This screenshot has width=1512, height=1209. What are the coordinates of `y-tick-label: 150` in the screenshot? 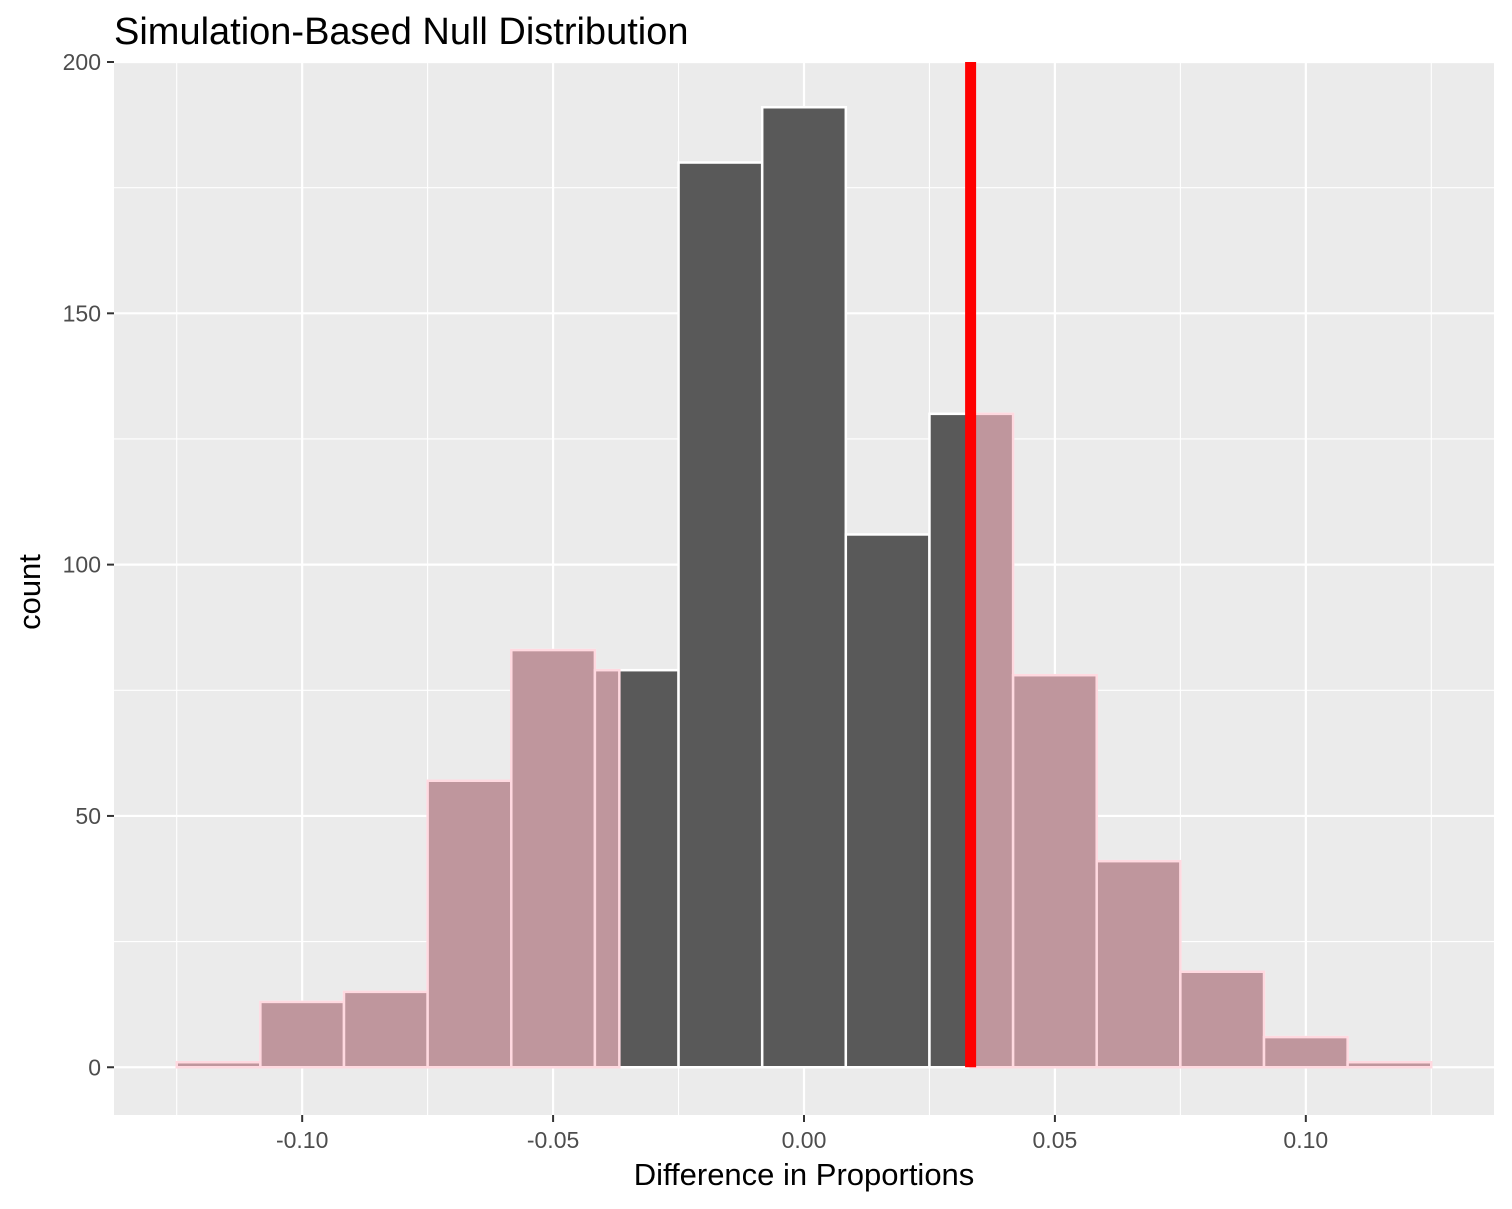 It's located at (82, 313).